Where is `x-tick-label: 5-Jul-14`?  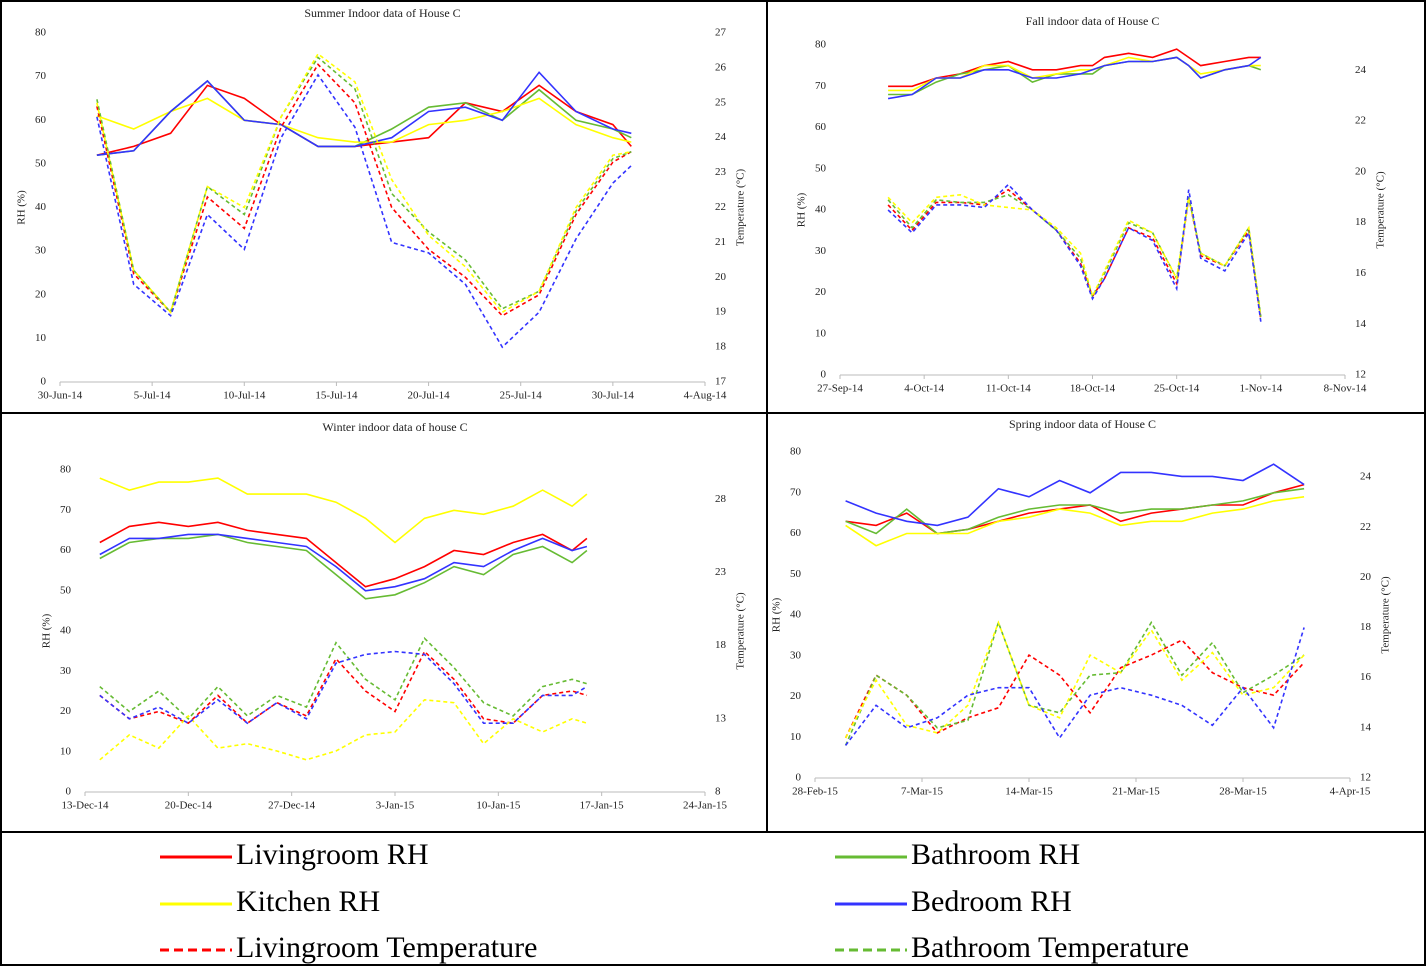
x-tick-label: 5-Jul-14 is located at coordinates (152, 396).